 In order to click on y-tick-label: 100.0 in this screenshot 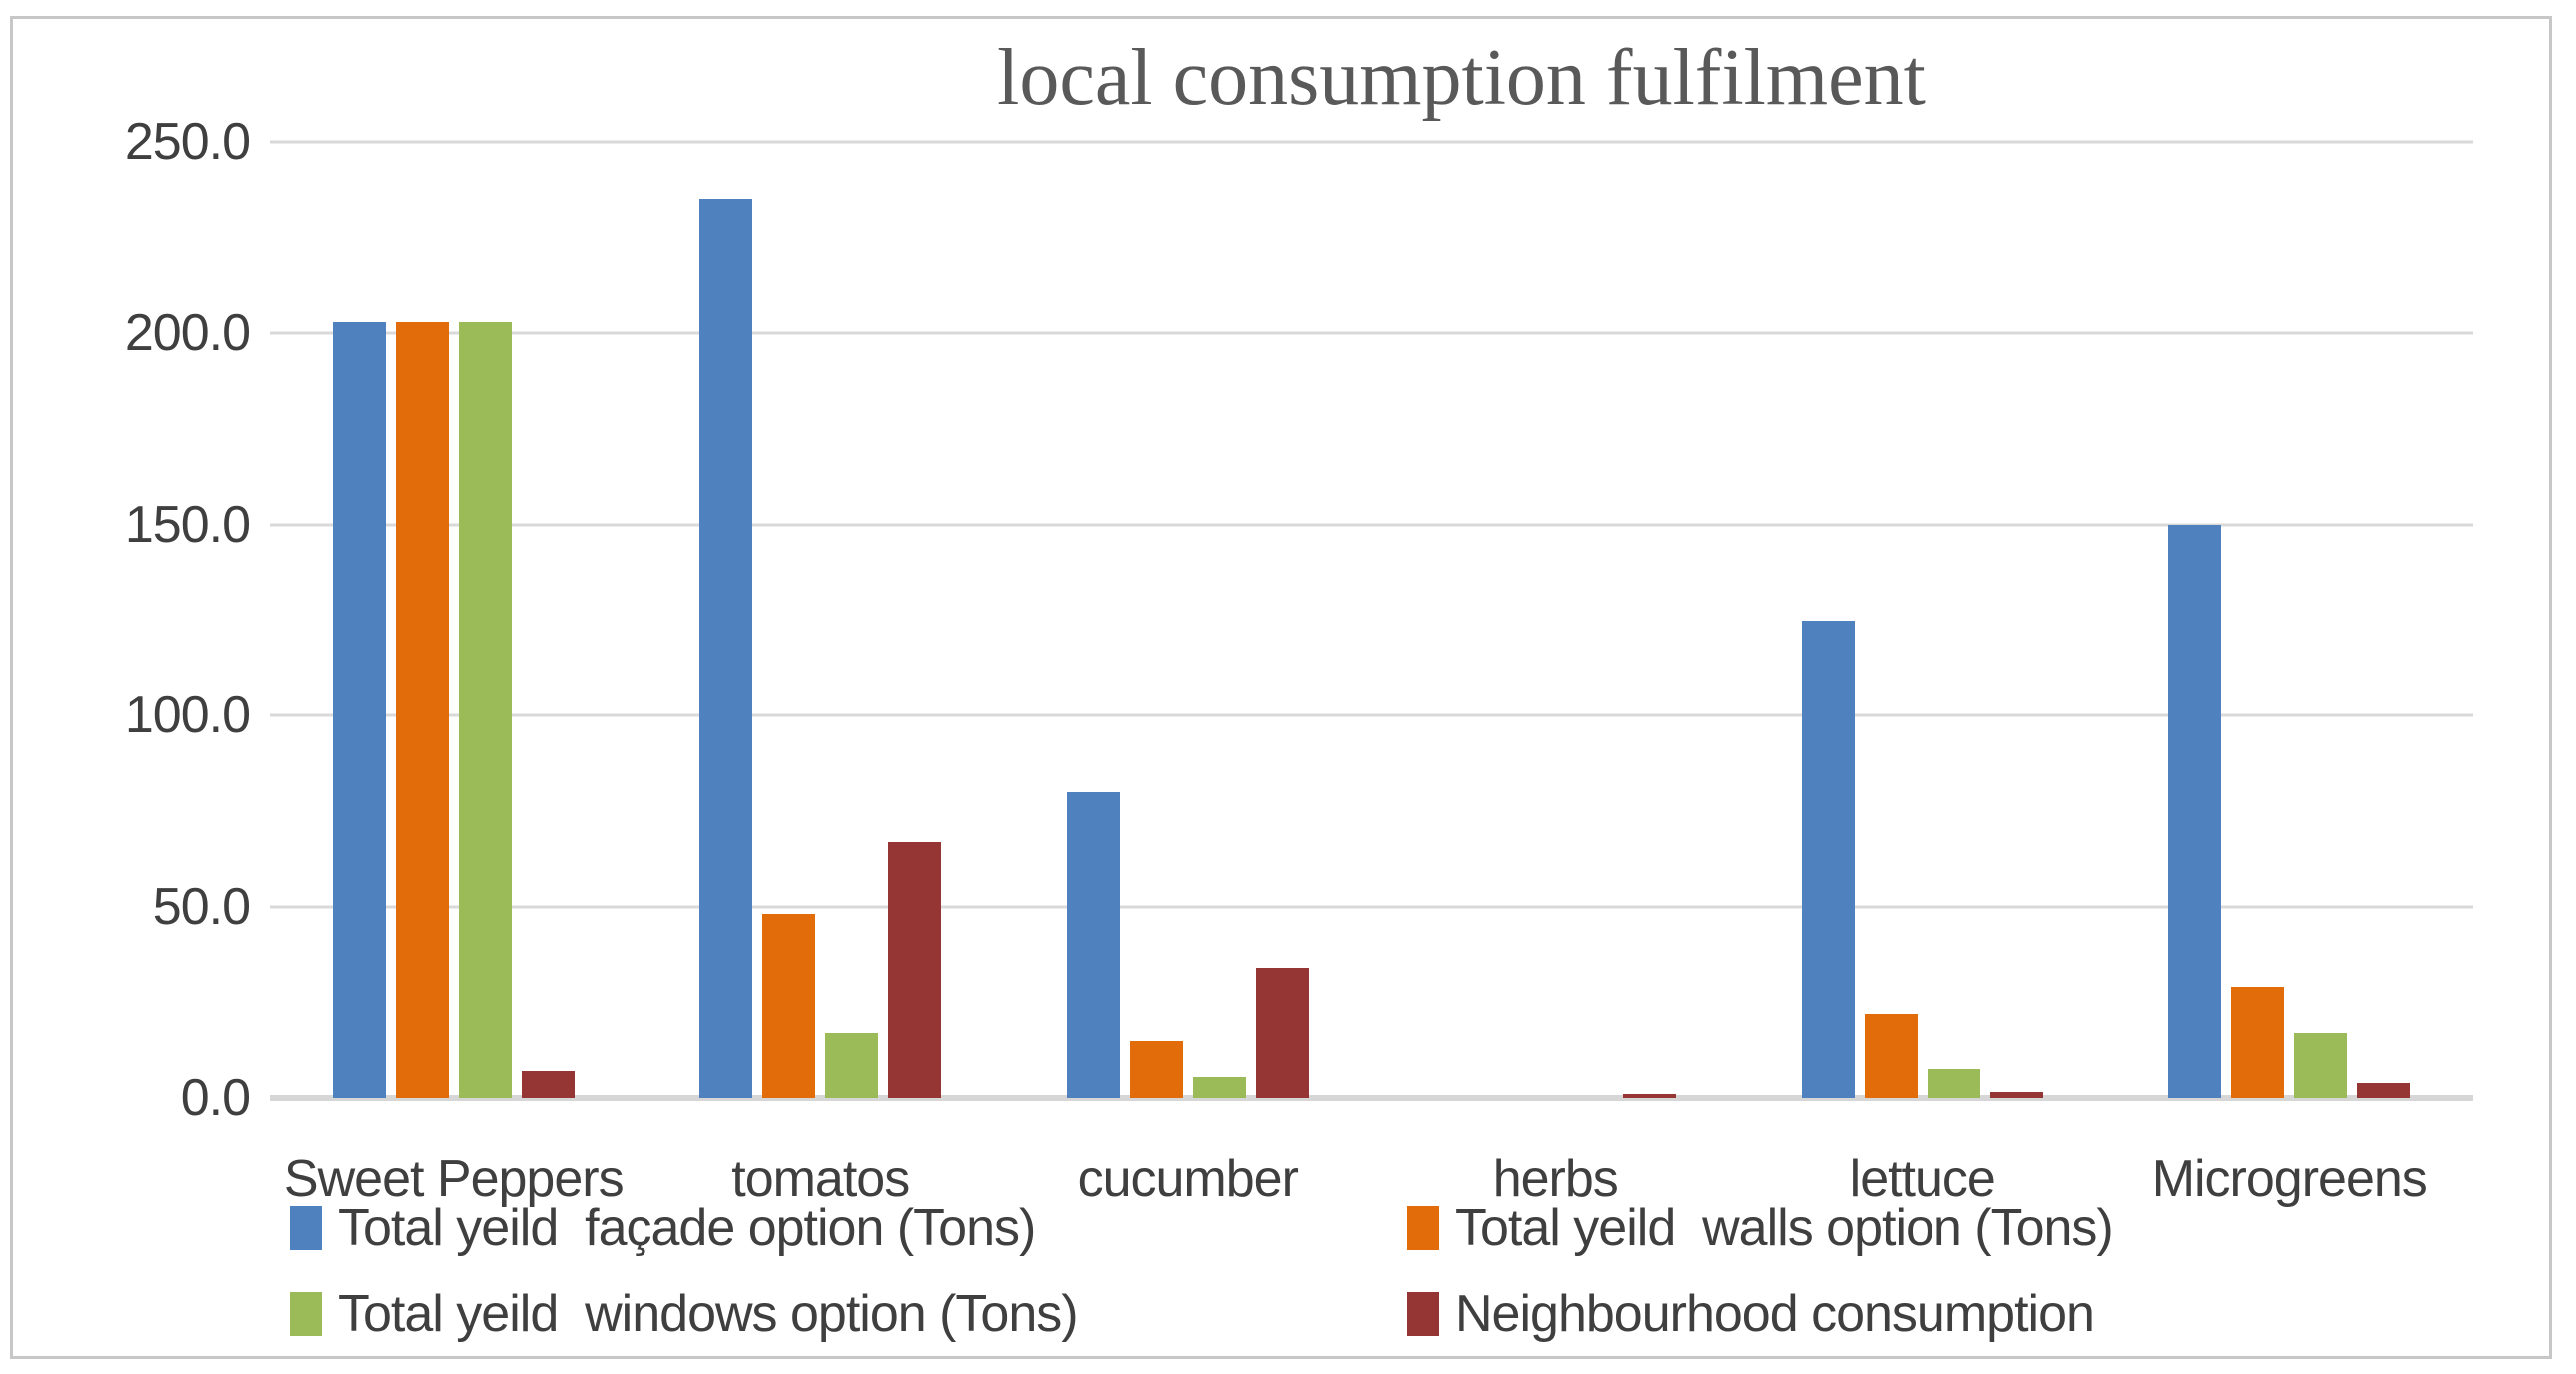, I will do `click(187, 716)`.